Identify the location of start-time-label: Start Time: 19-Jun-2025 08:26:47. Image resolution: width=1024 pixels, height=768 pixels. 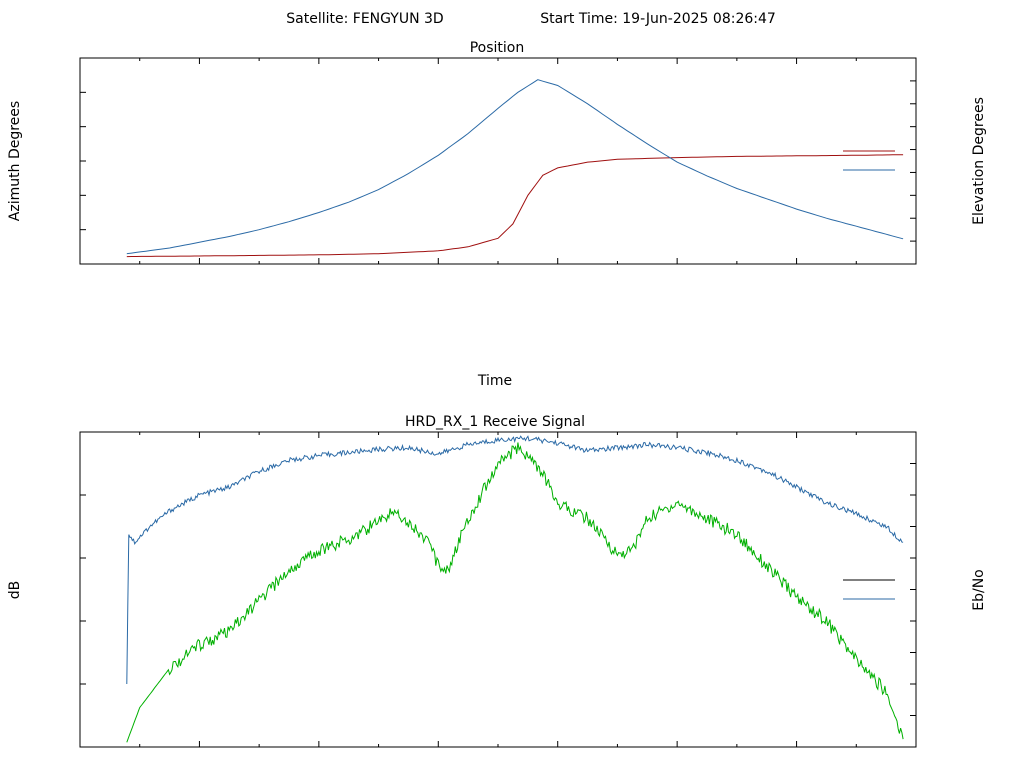
(658, 19).